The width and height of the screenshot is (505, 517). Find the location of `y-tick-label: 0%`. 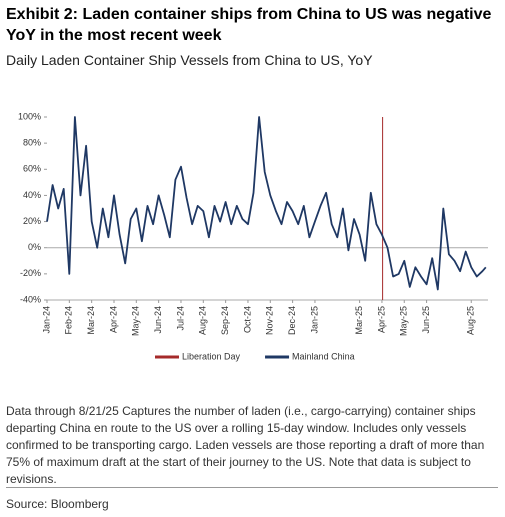

y-tick-label: 0% is located at coordinates (34, 247).